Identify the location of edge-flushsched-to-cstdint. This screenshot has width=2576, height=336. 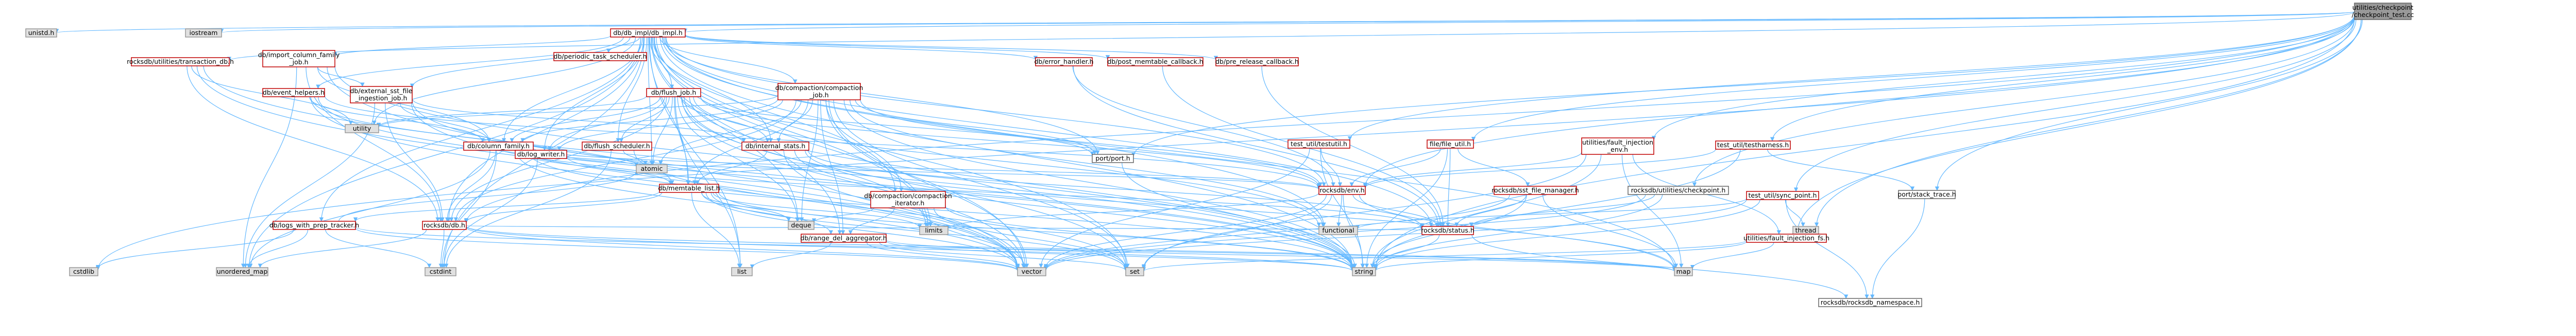
(528, 209).